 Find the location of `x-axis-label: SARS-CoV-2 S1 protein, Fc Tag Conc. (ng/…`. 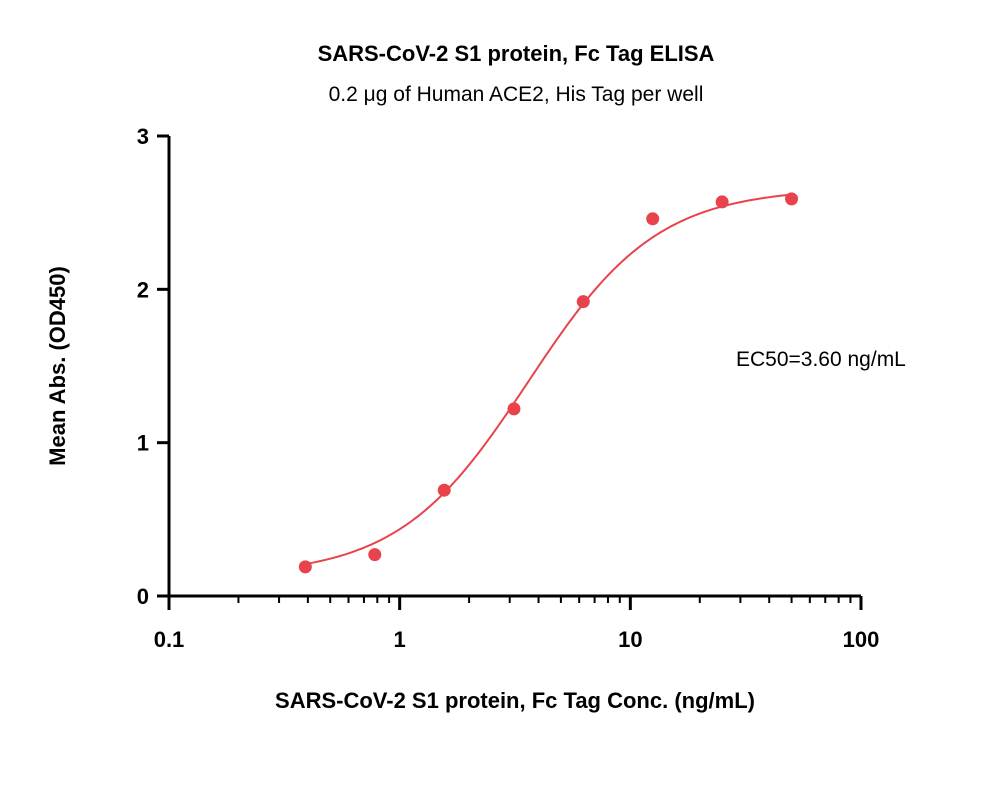

x-axis-label: SARS-CoV-2 S1 protein, Fc Tag Conc. (ng/… is located at coordinates (515, 700).